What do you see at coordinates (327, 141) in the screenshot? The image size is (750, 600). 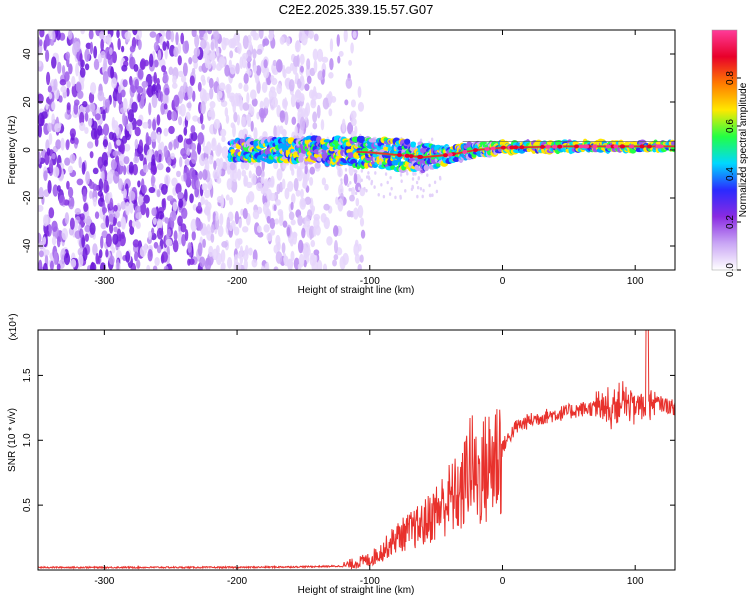 I see `spectrogram-signal-cell` at bounding box center [327, 141].